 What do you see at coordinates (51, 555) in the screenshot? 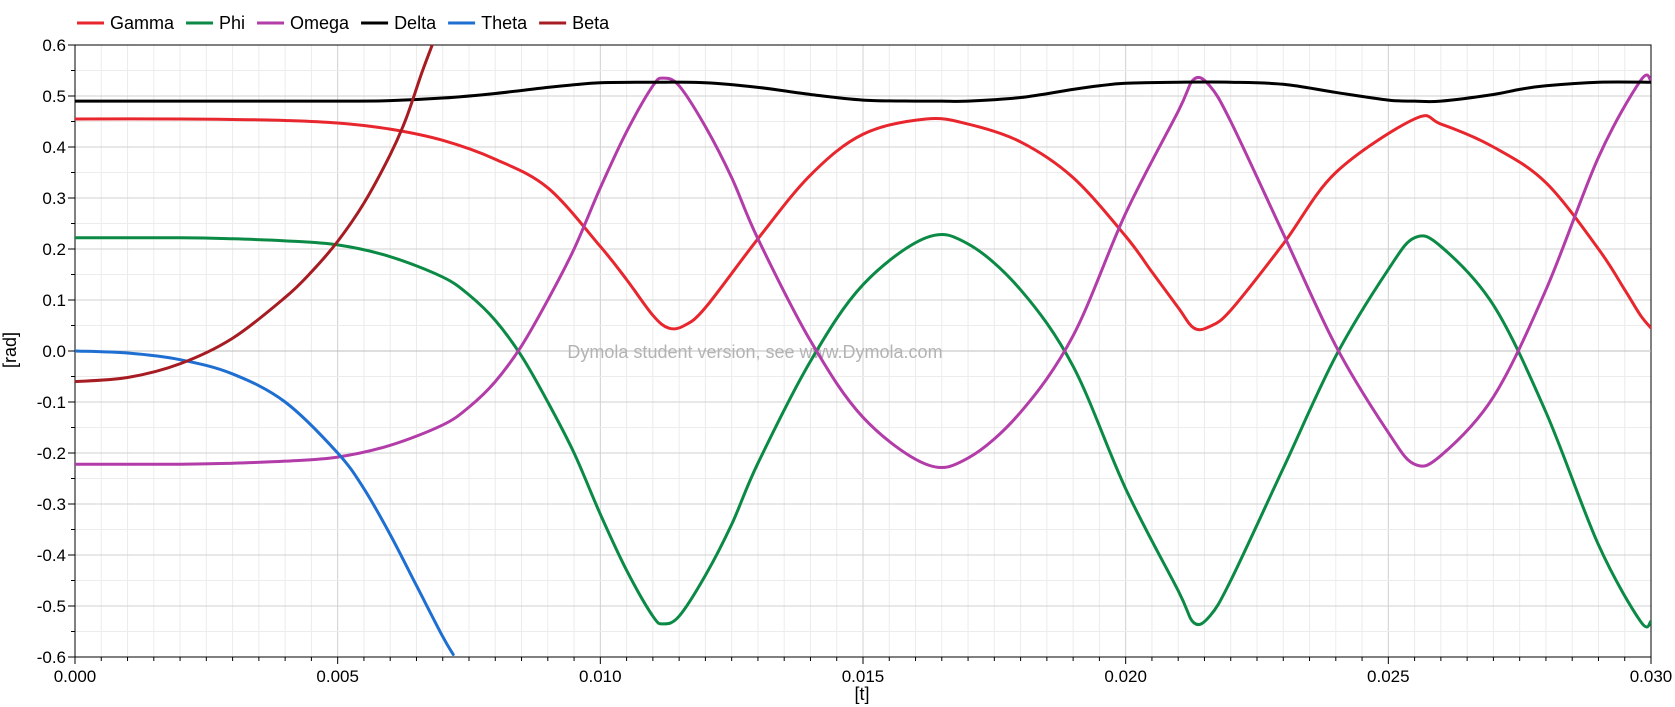
I see `y-tick-label: -0.4` at bounding box center [51, 555].